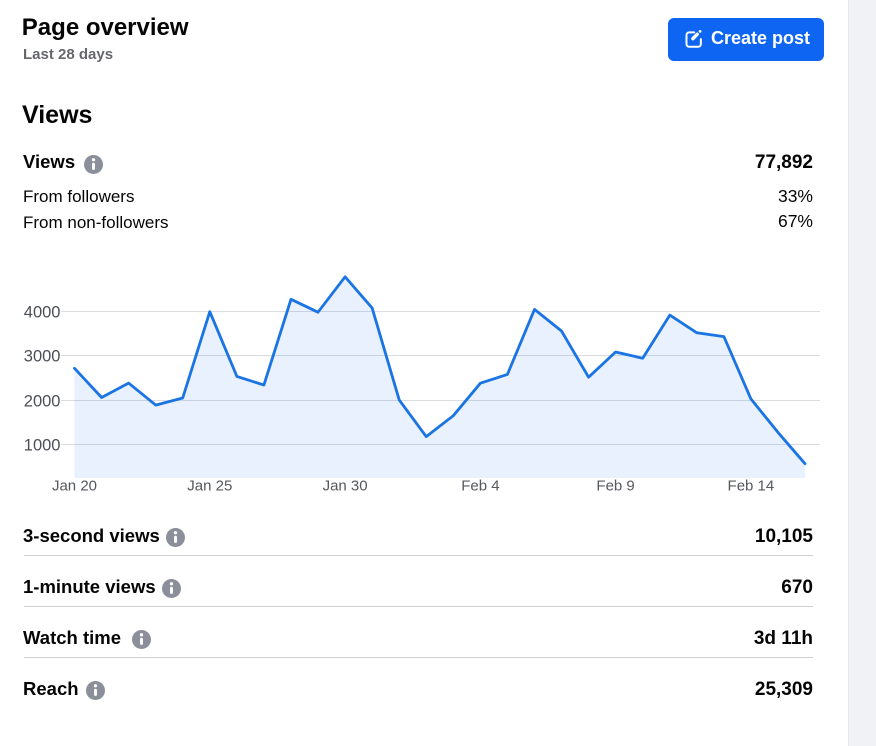 This screenshot has height=746, width=876. I want to click on svg-text: 3000, so click(42, 357).